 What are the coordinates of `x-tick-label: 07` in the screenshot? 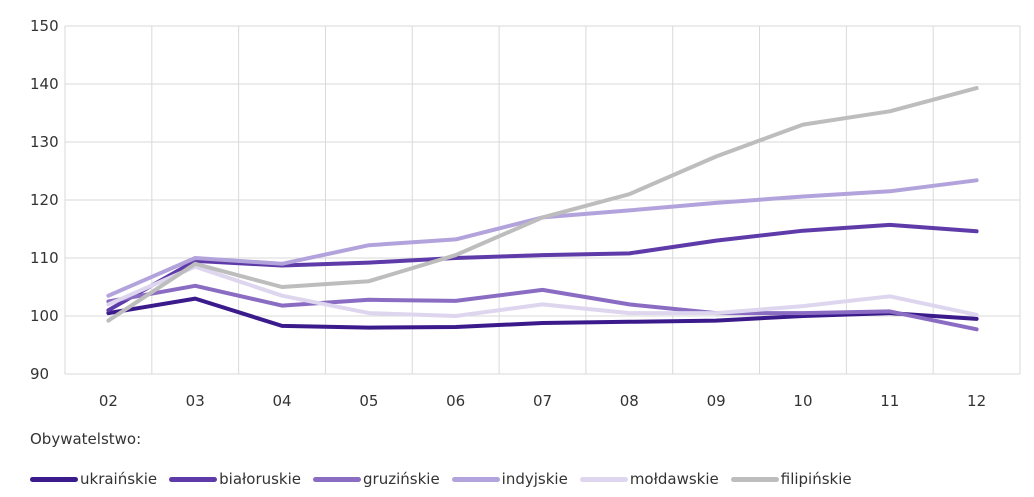 It's located at (542, 401).